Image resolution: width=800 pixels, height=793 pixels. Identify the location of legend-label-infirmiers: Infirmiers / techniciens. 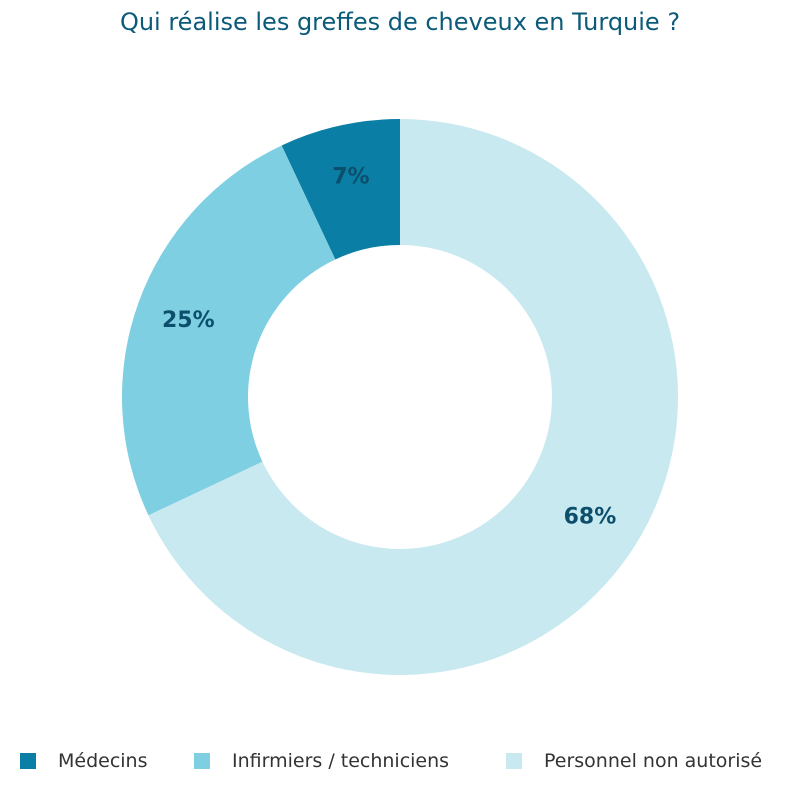
(341, 761).